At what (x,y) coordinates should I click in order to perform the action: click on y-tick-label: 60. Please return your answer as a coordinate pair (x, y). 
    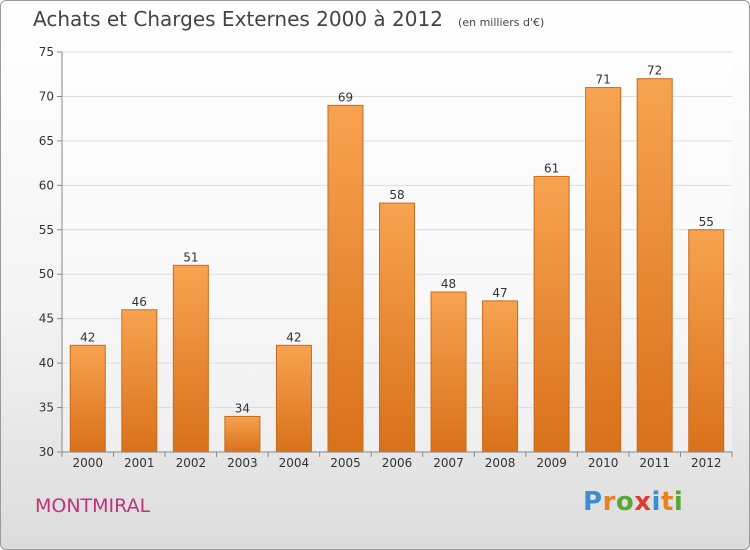
    Looking at the image, I should click on (46, 185).